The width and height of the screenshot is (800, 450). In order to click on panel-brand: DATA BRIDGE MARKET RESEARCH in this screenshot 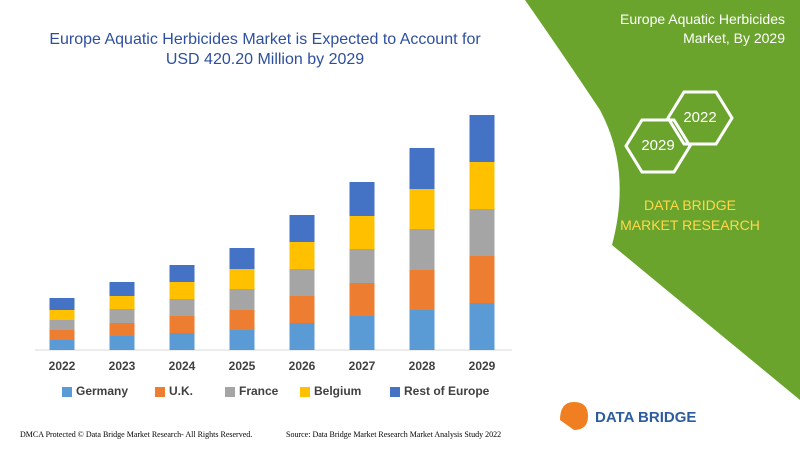, I will do `click(690, 215)`.